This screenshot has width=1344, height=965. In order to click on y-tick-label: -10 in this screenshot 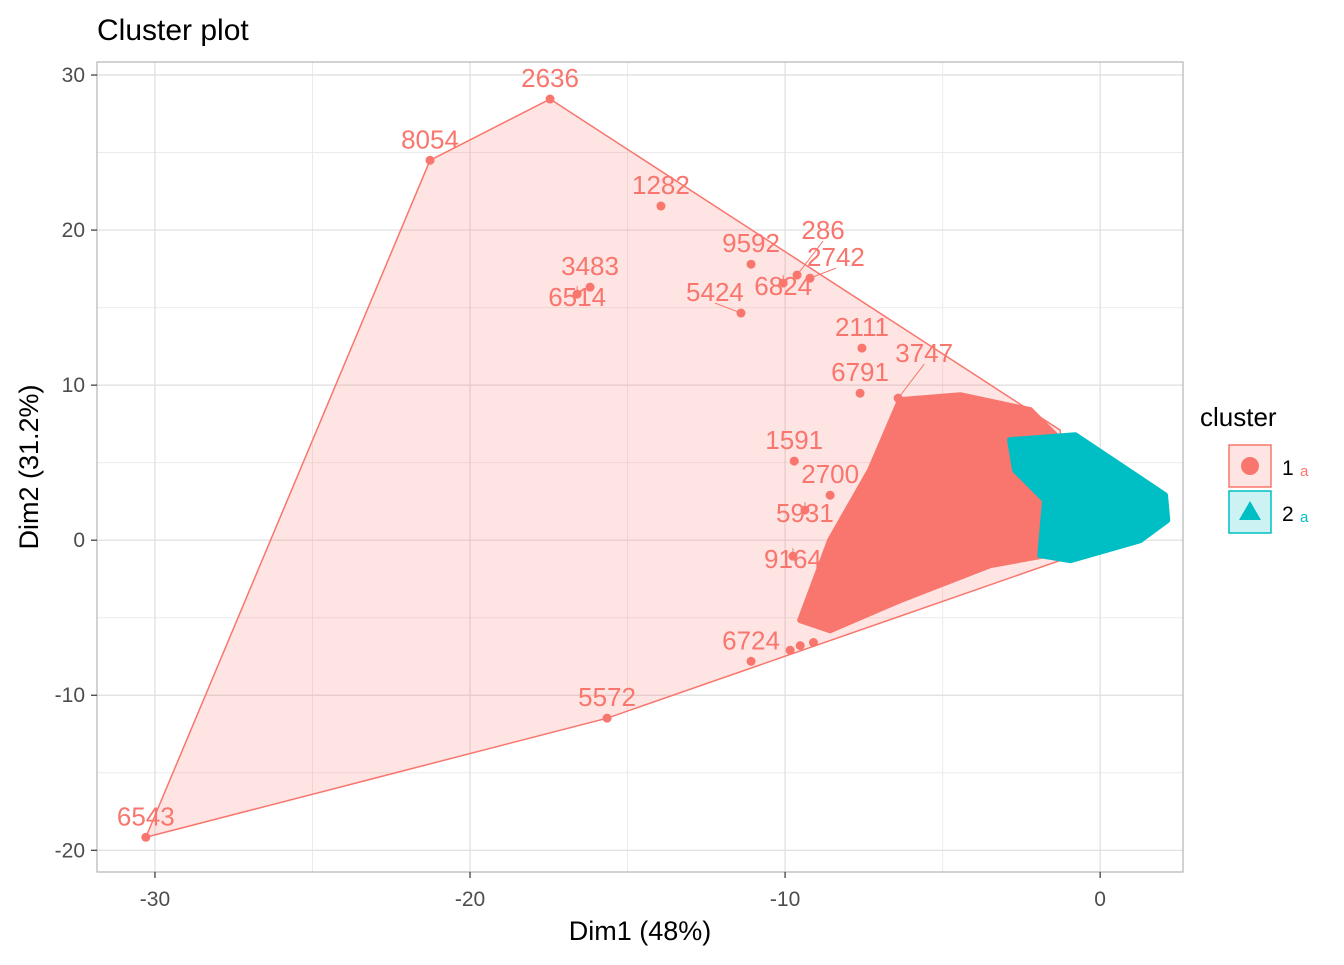, I will do `click(70, 695)`.